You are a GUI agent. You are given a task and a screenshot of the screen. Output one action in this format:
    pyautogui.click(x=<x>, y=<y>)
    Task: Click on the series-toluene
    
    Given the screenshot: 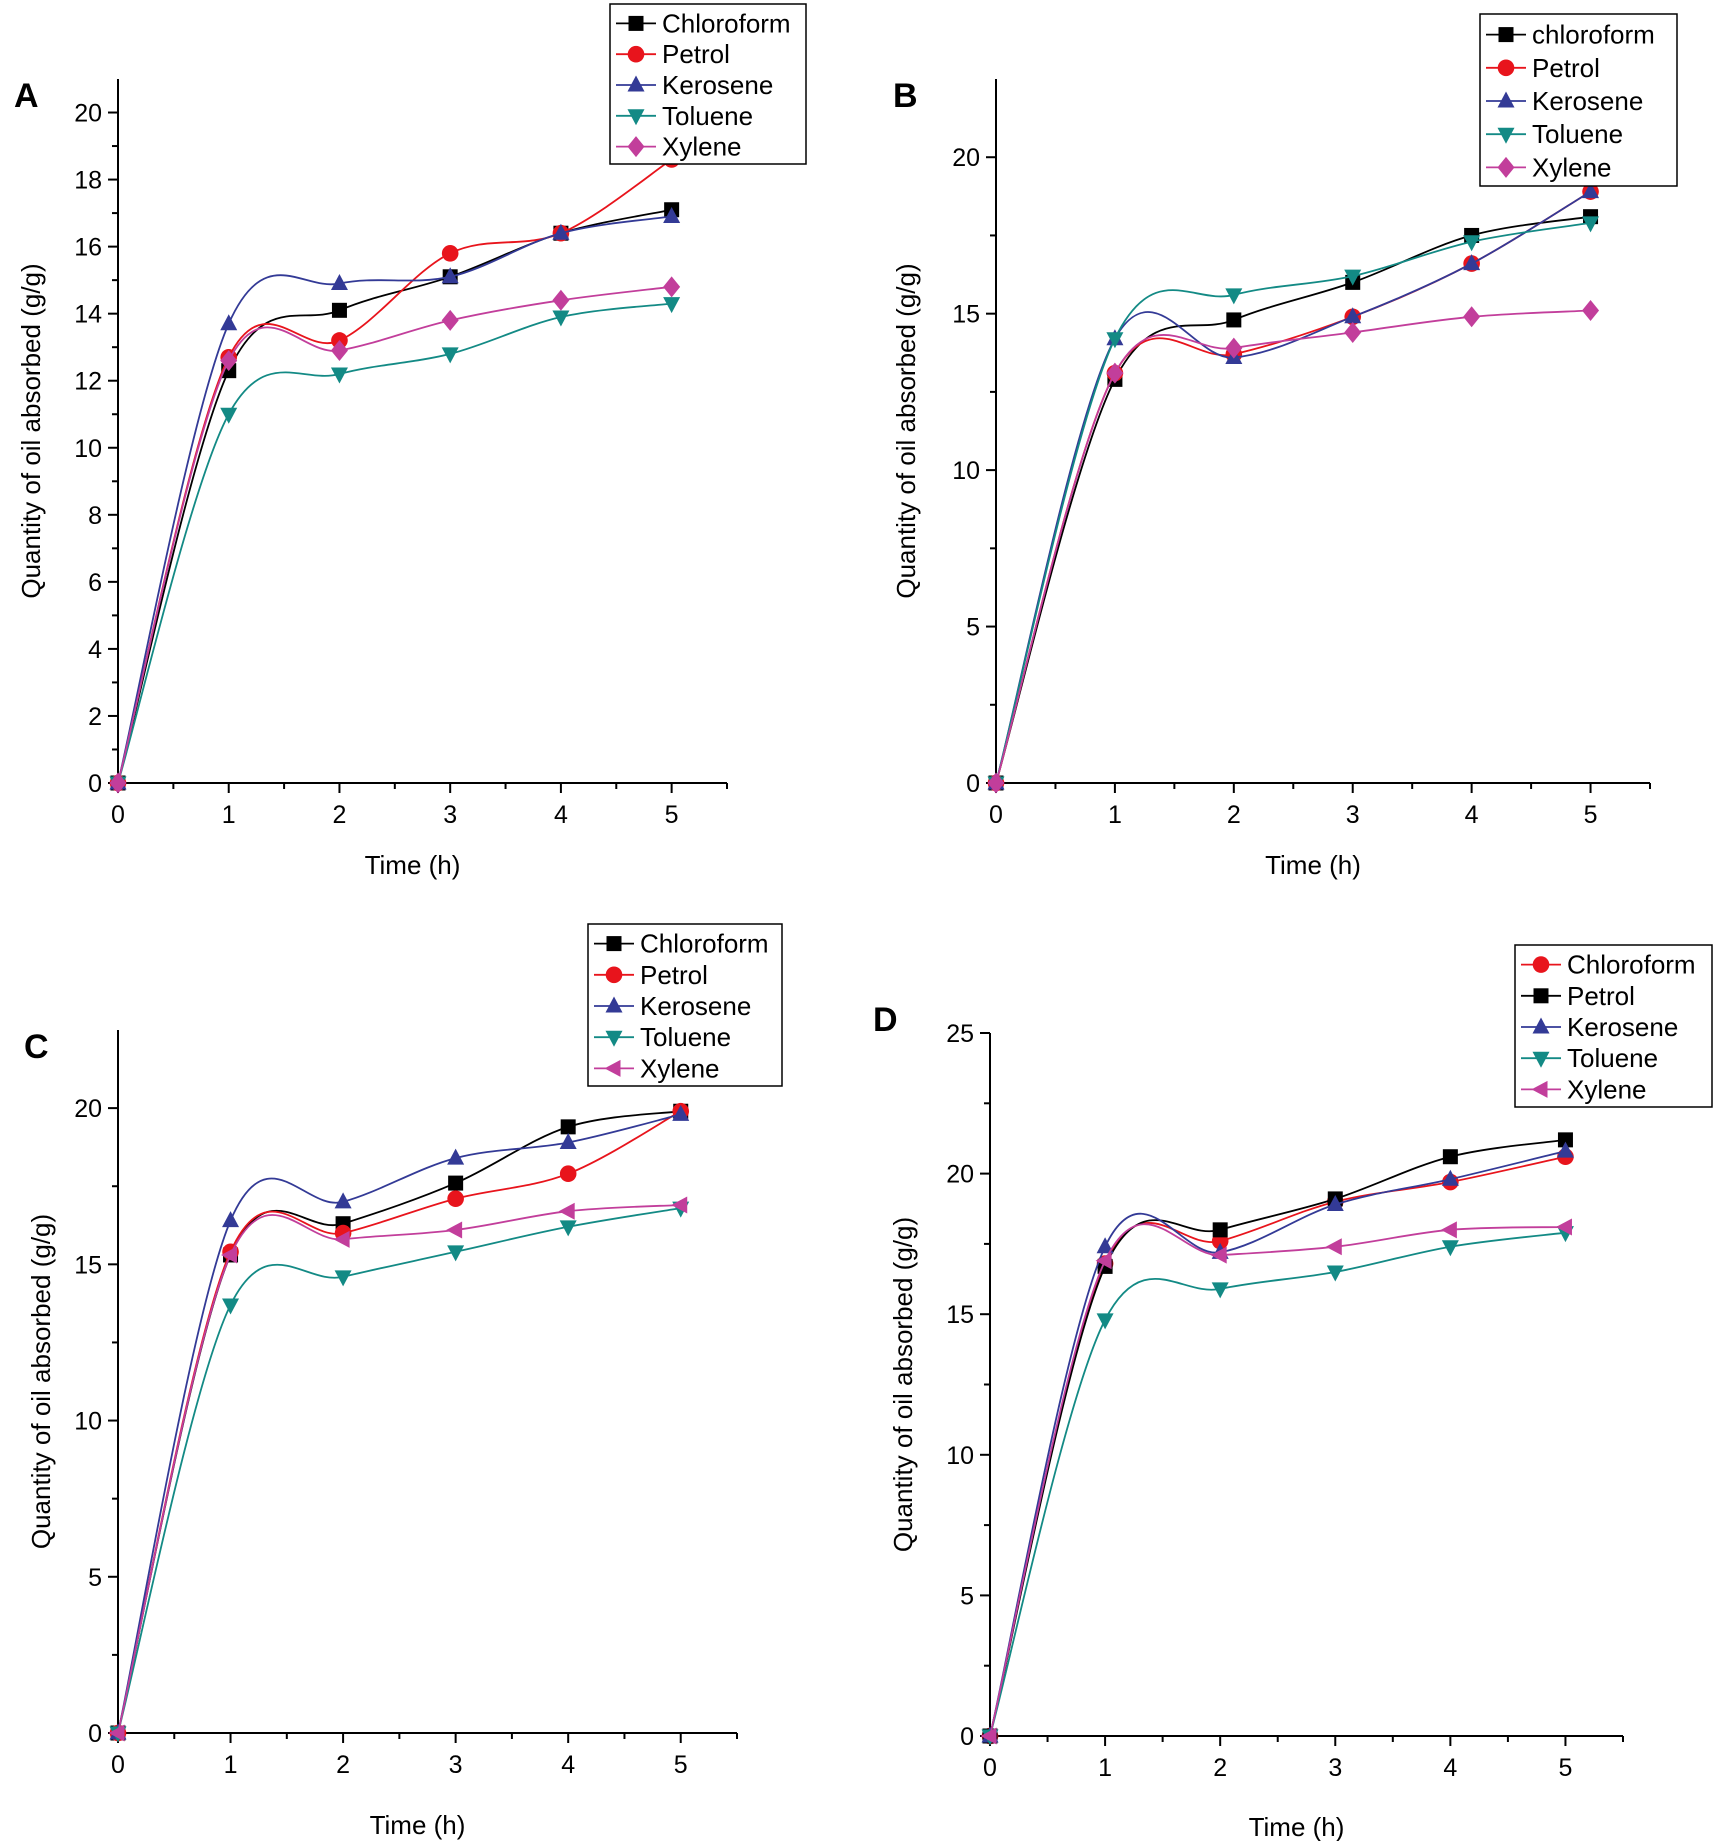 What is the action you would take?
    pyautogui.click(x=1293, y=504)
    